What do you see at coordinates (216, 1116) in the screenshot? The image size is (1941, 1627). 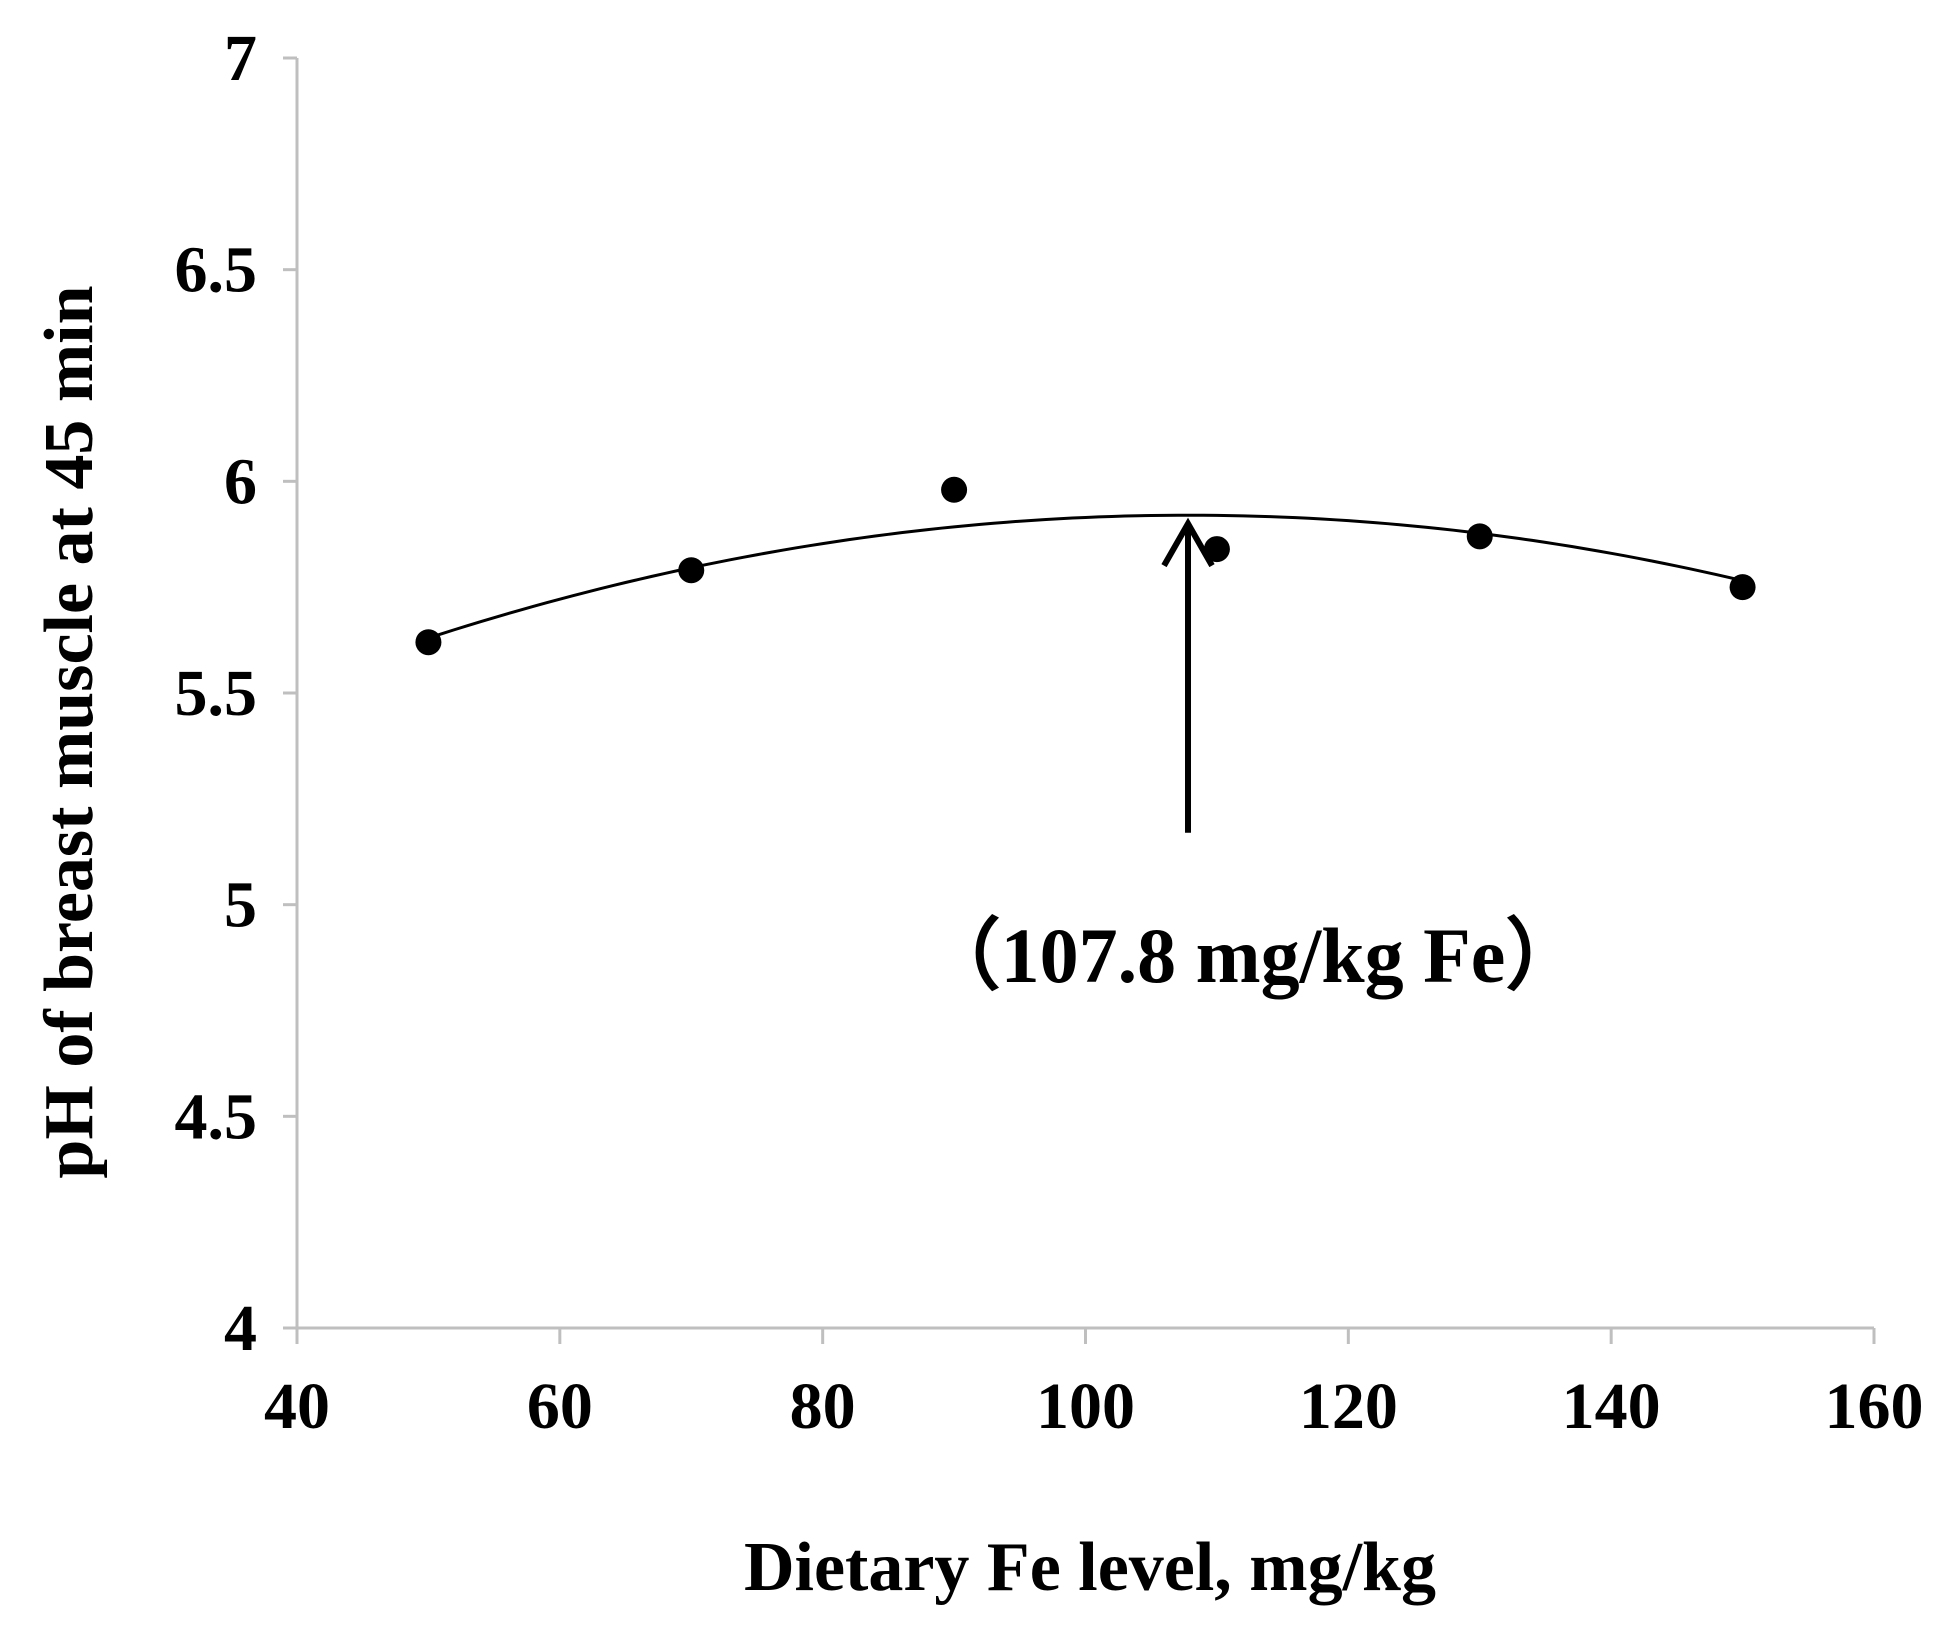 I see `y-tick-label: 4.5` at bounding box center [216, 1116].